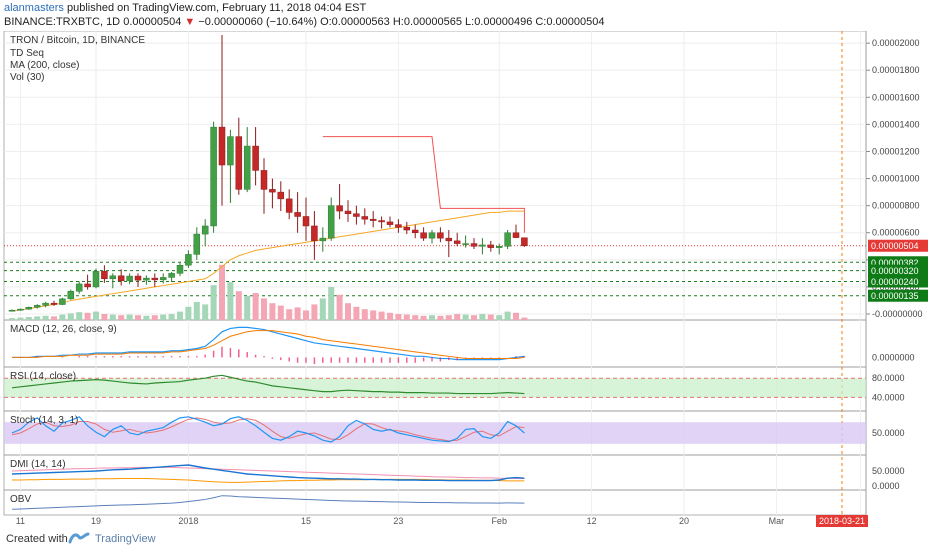  What do you see at coordinates (37, 539) in the screenshot?
I see `created-with-label: Created with` at bounding box center [37, 539].